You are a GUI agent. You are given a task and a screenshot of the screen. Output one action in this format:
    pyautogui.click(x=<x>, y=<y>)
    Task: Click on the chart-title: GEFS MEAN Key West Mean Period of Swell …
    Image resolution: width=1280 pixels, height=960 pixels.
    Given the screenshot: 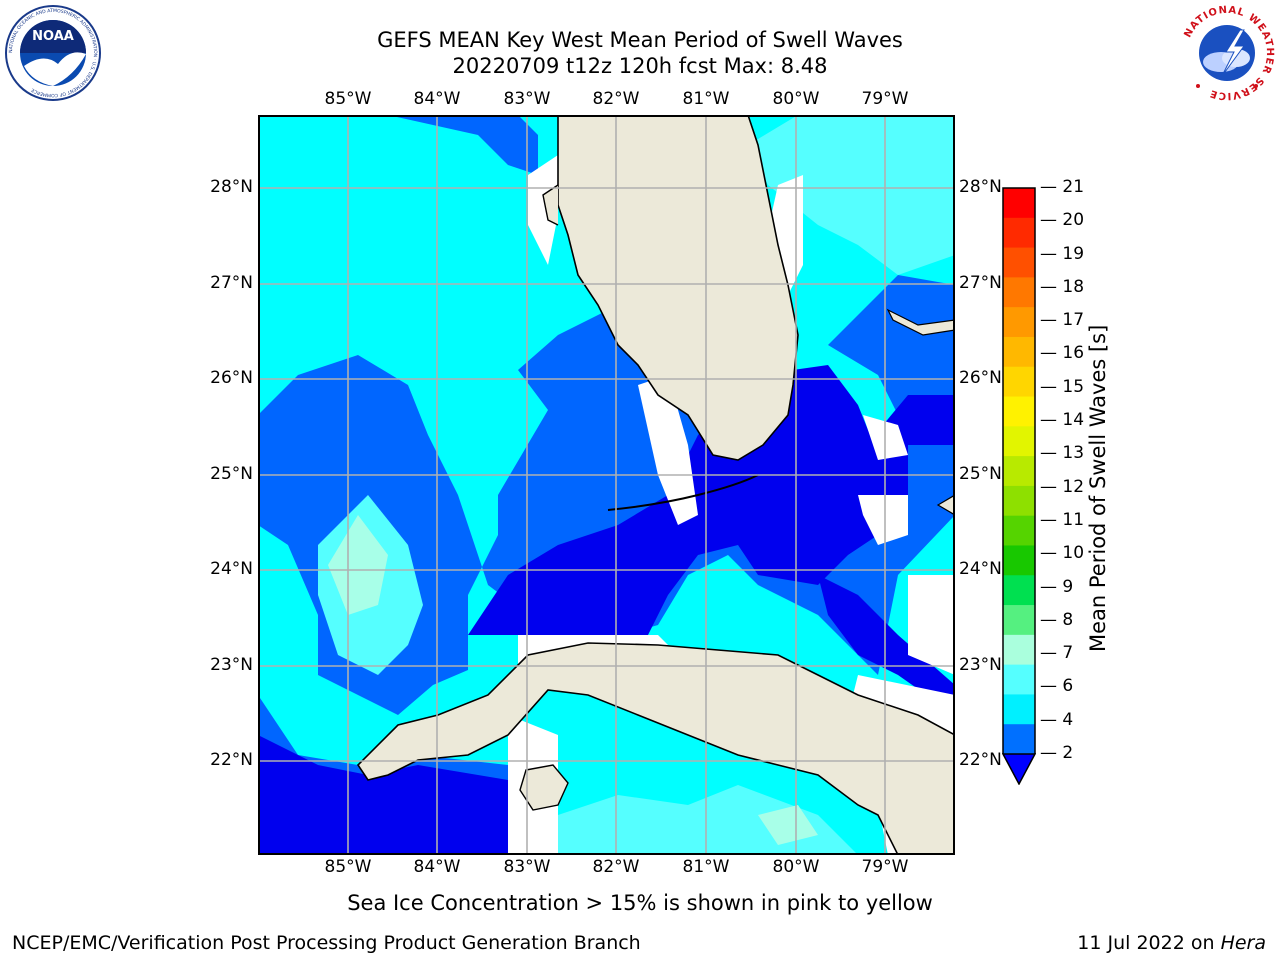 What is the action you would take?
    pyautogui.click(x=640, y=53)
    